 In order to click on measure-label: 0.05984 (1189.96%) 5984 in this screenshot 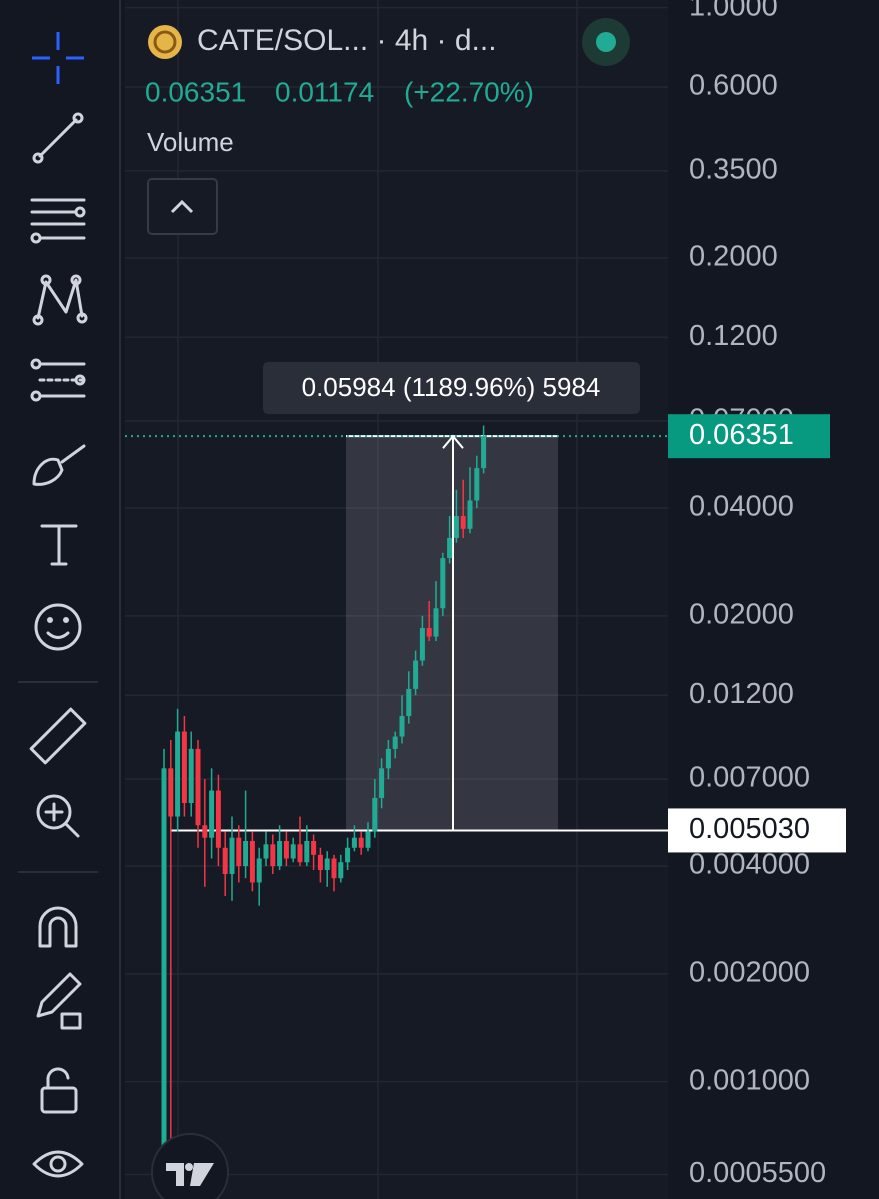, I will do `click(451, 387)`.